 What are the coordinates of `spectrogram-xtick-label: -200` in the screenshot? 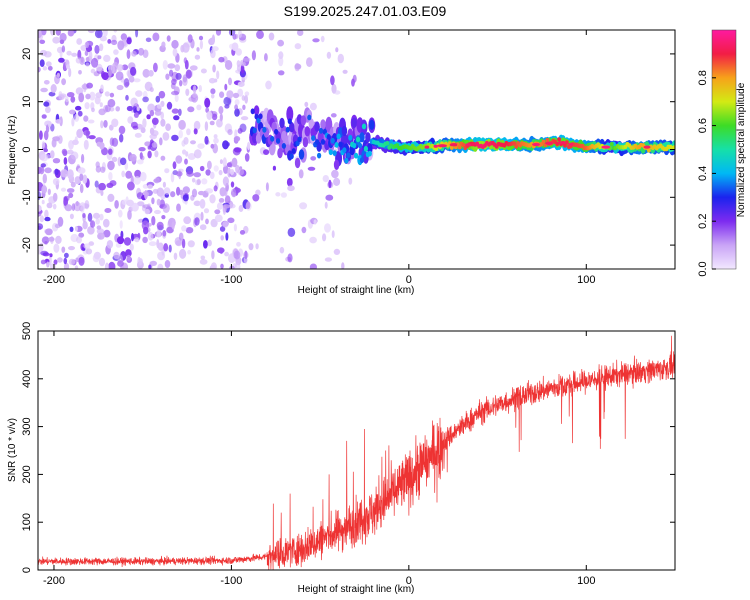 It's located at (54, 280).